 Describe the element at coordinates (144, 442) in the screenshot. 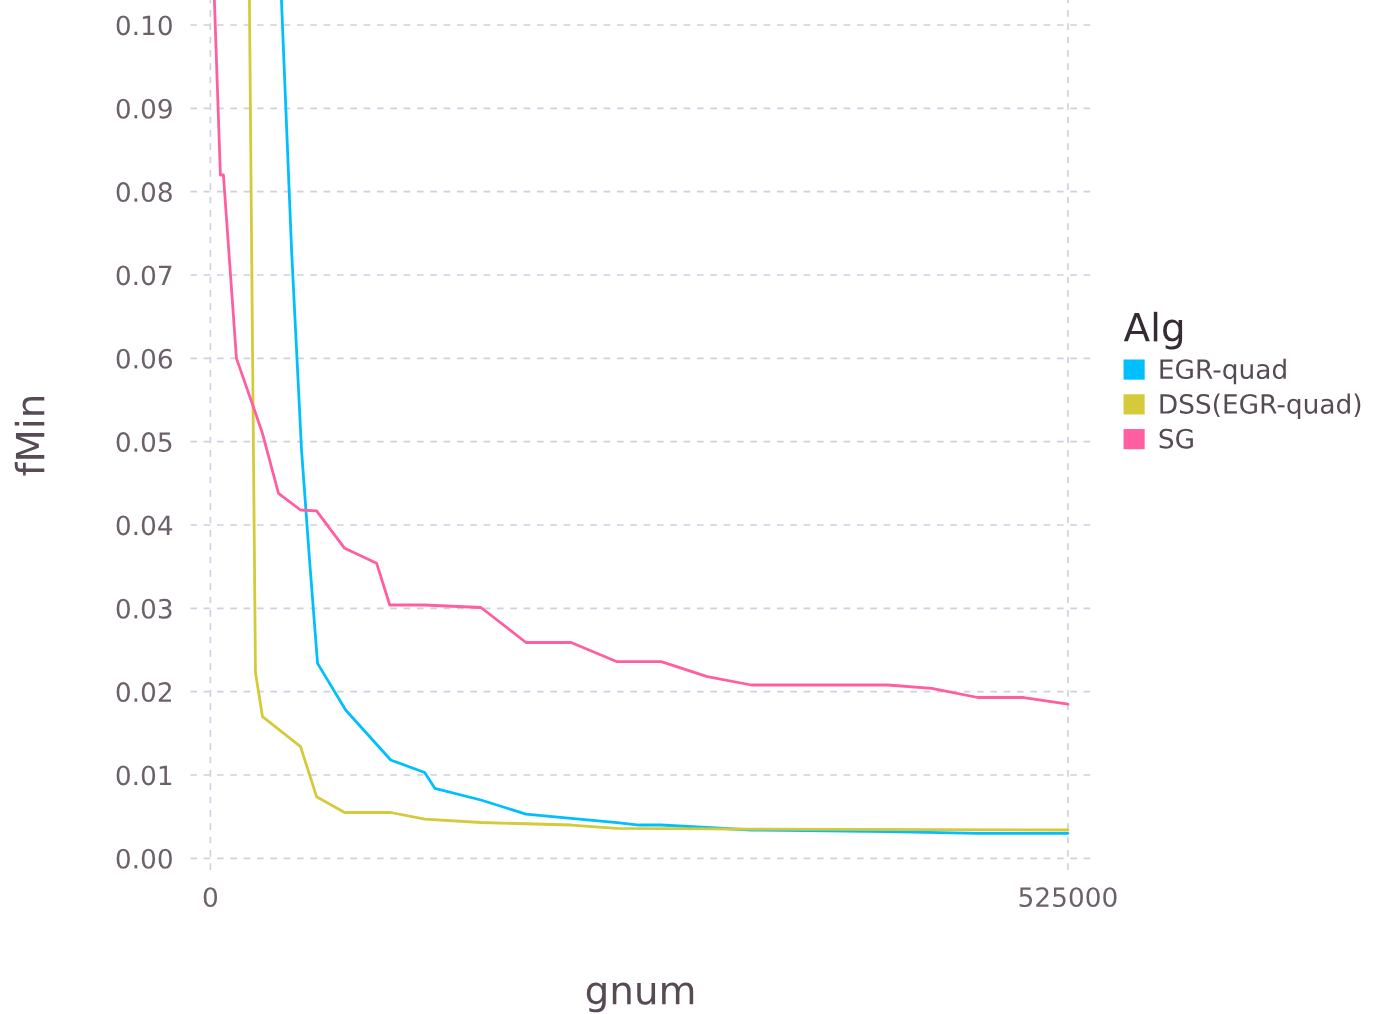

I see `y-tick-label: 0.05` at that location.